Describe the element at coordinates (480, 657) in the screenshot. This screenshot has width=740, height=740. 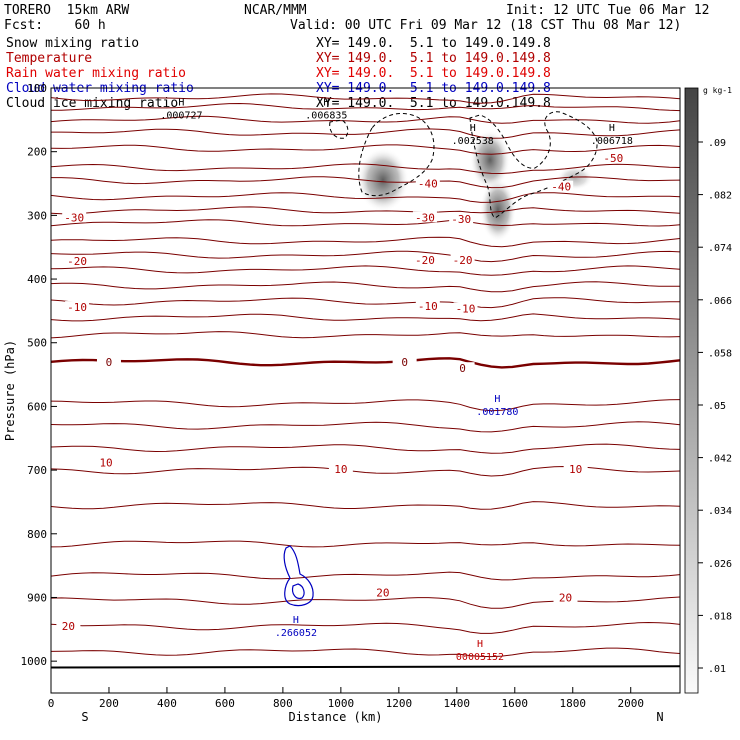
I see `maximum-value: 00005152` at that location.